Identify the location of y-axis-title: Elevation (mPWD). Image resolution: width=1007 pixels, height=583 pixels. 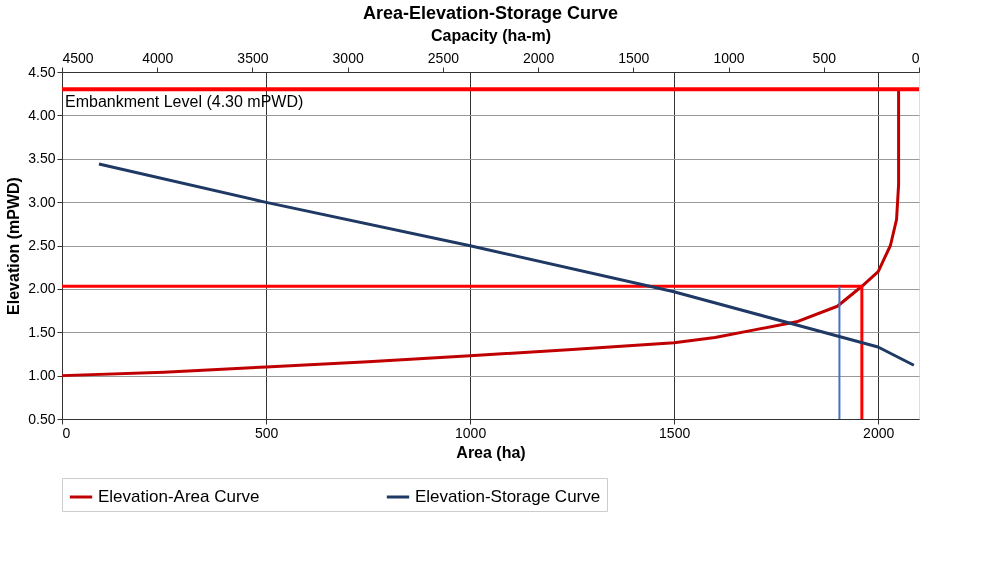
(14, 246).